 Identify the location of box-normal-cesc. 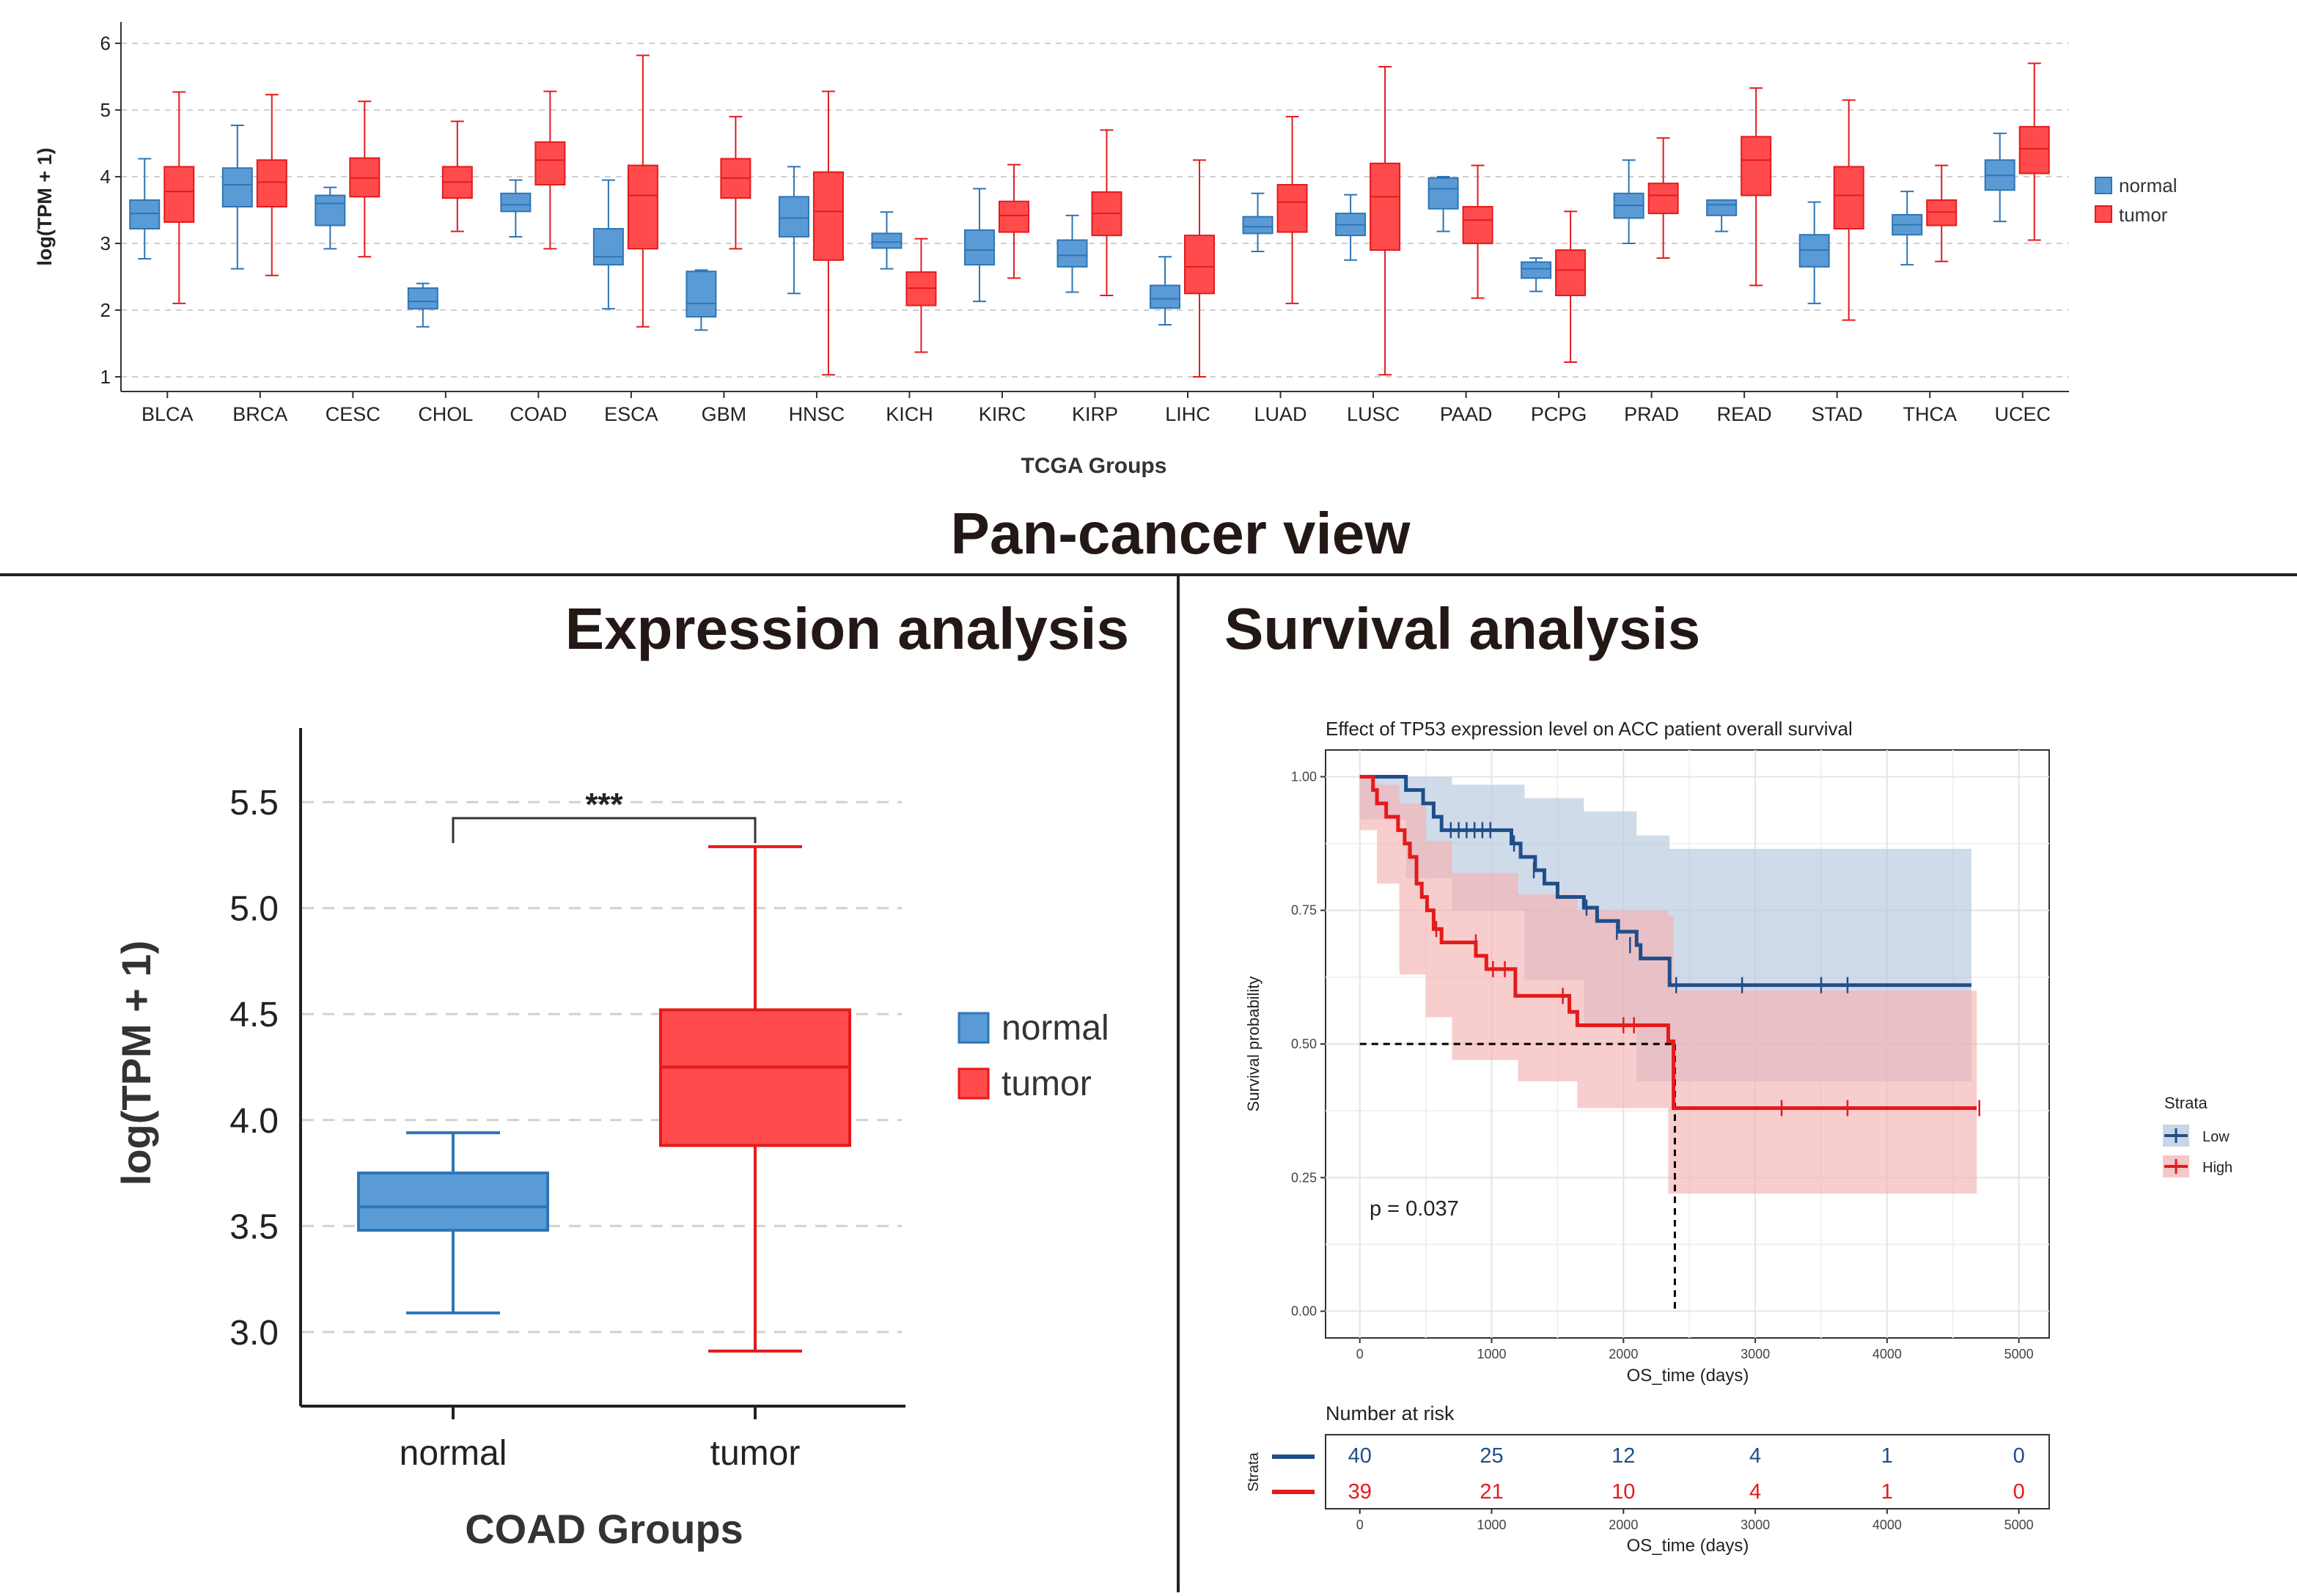
(330, 218).